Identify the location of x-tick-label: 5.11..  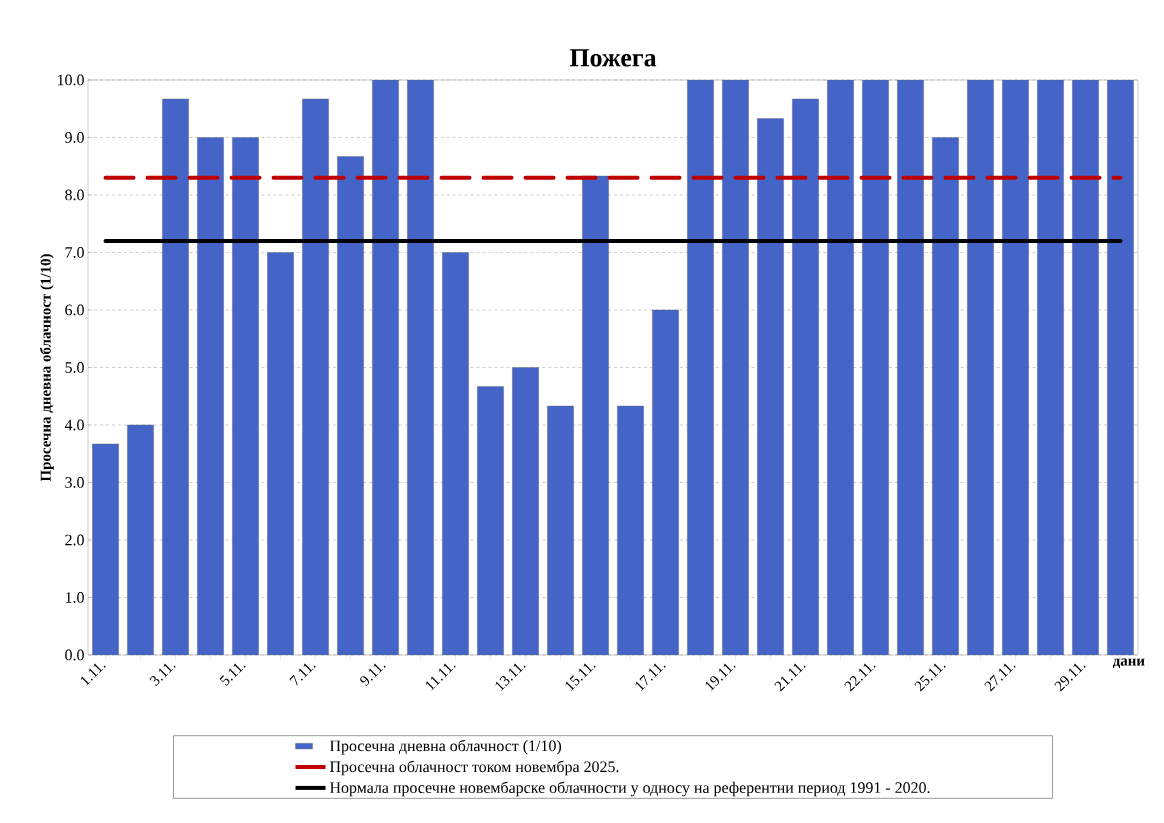
(232, 674).